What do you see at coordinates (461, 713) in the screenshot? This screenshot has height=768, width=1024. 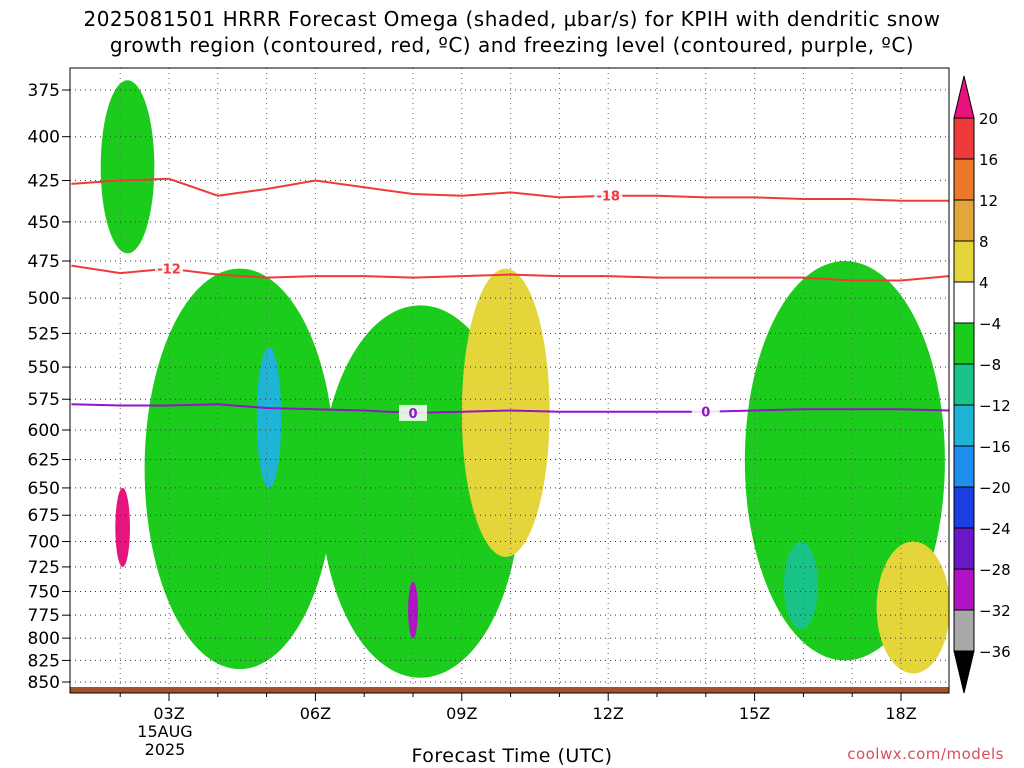 I see `x-tick-label: 09Z` at bounding box center [461, 713].